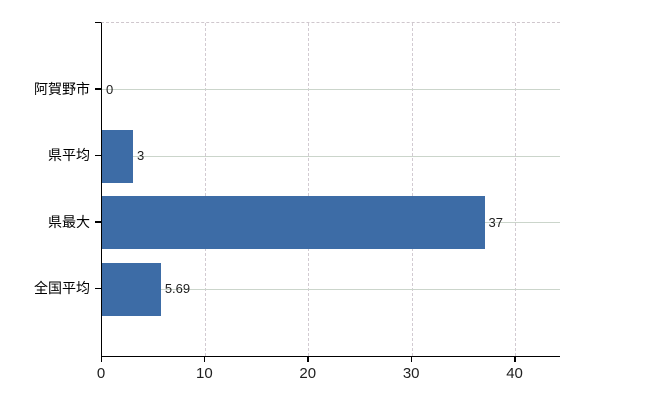  What do you see at coordinates (204, 373) in the screenshot?
I see `x-tick-label: 10` at bounding box center [204, 373].